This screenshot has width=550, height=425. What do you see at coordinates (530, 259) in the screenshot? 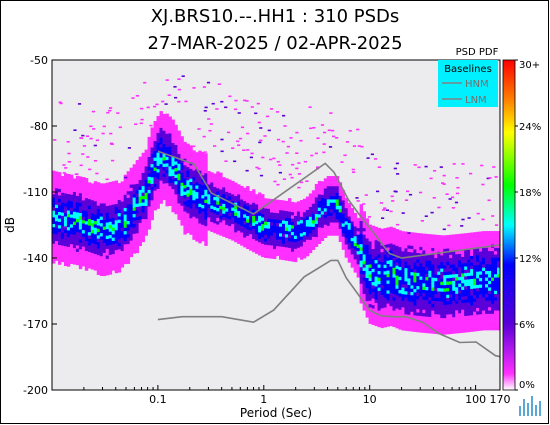
I see `colorbar-tick-label: 12%` at bounding box center [530, 259].